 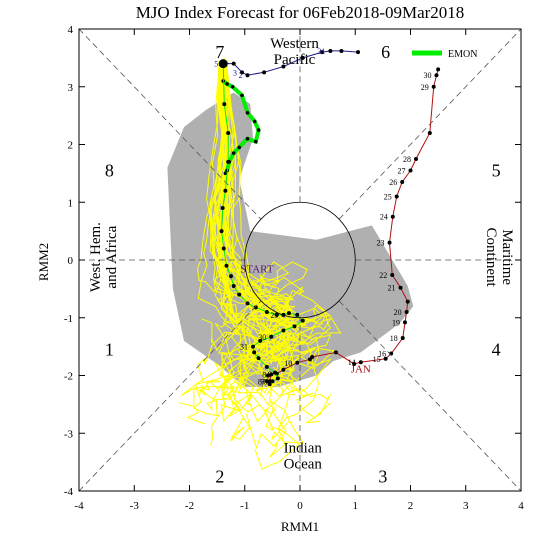 I want to click on day-label: 30, so click(x=262, y=337).